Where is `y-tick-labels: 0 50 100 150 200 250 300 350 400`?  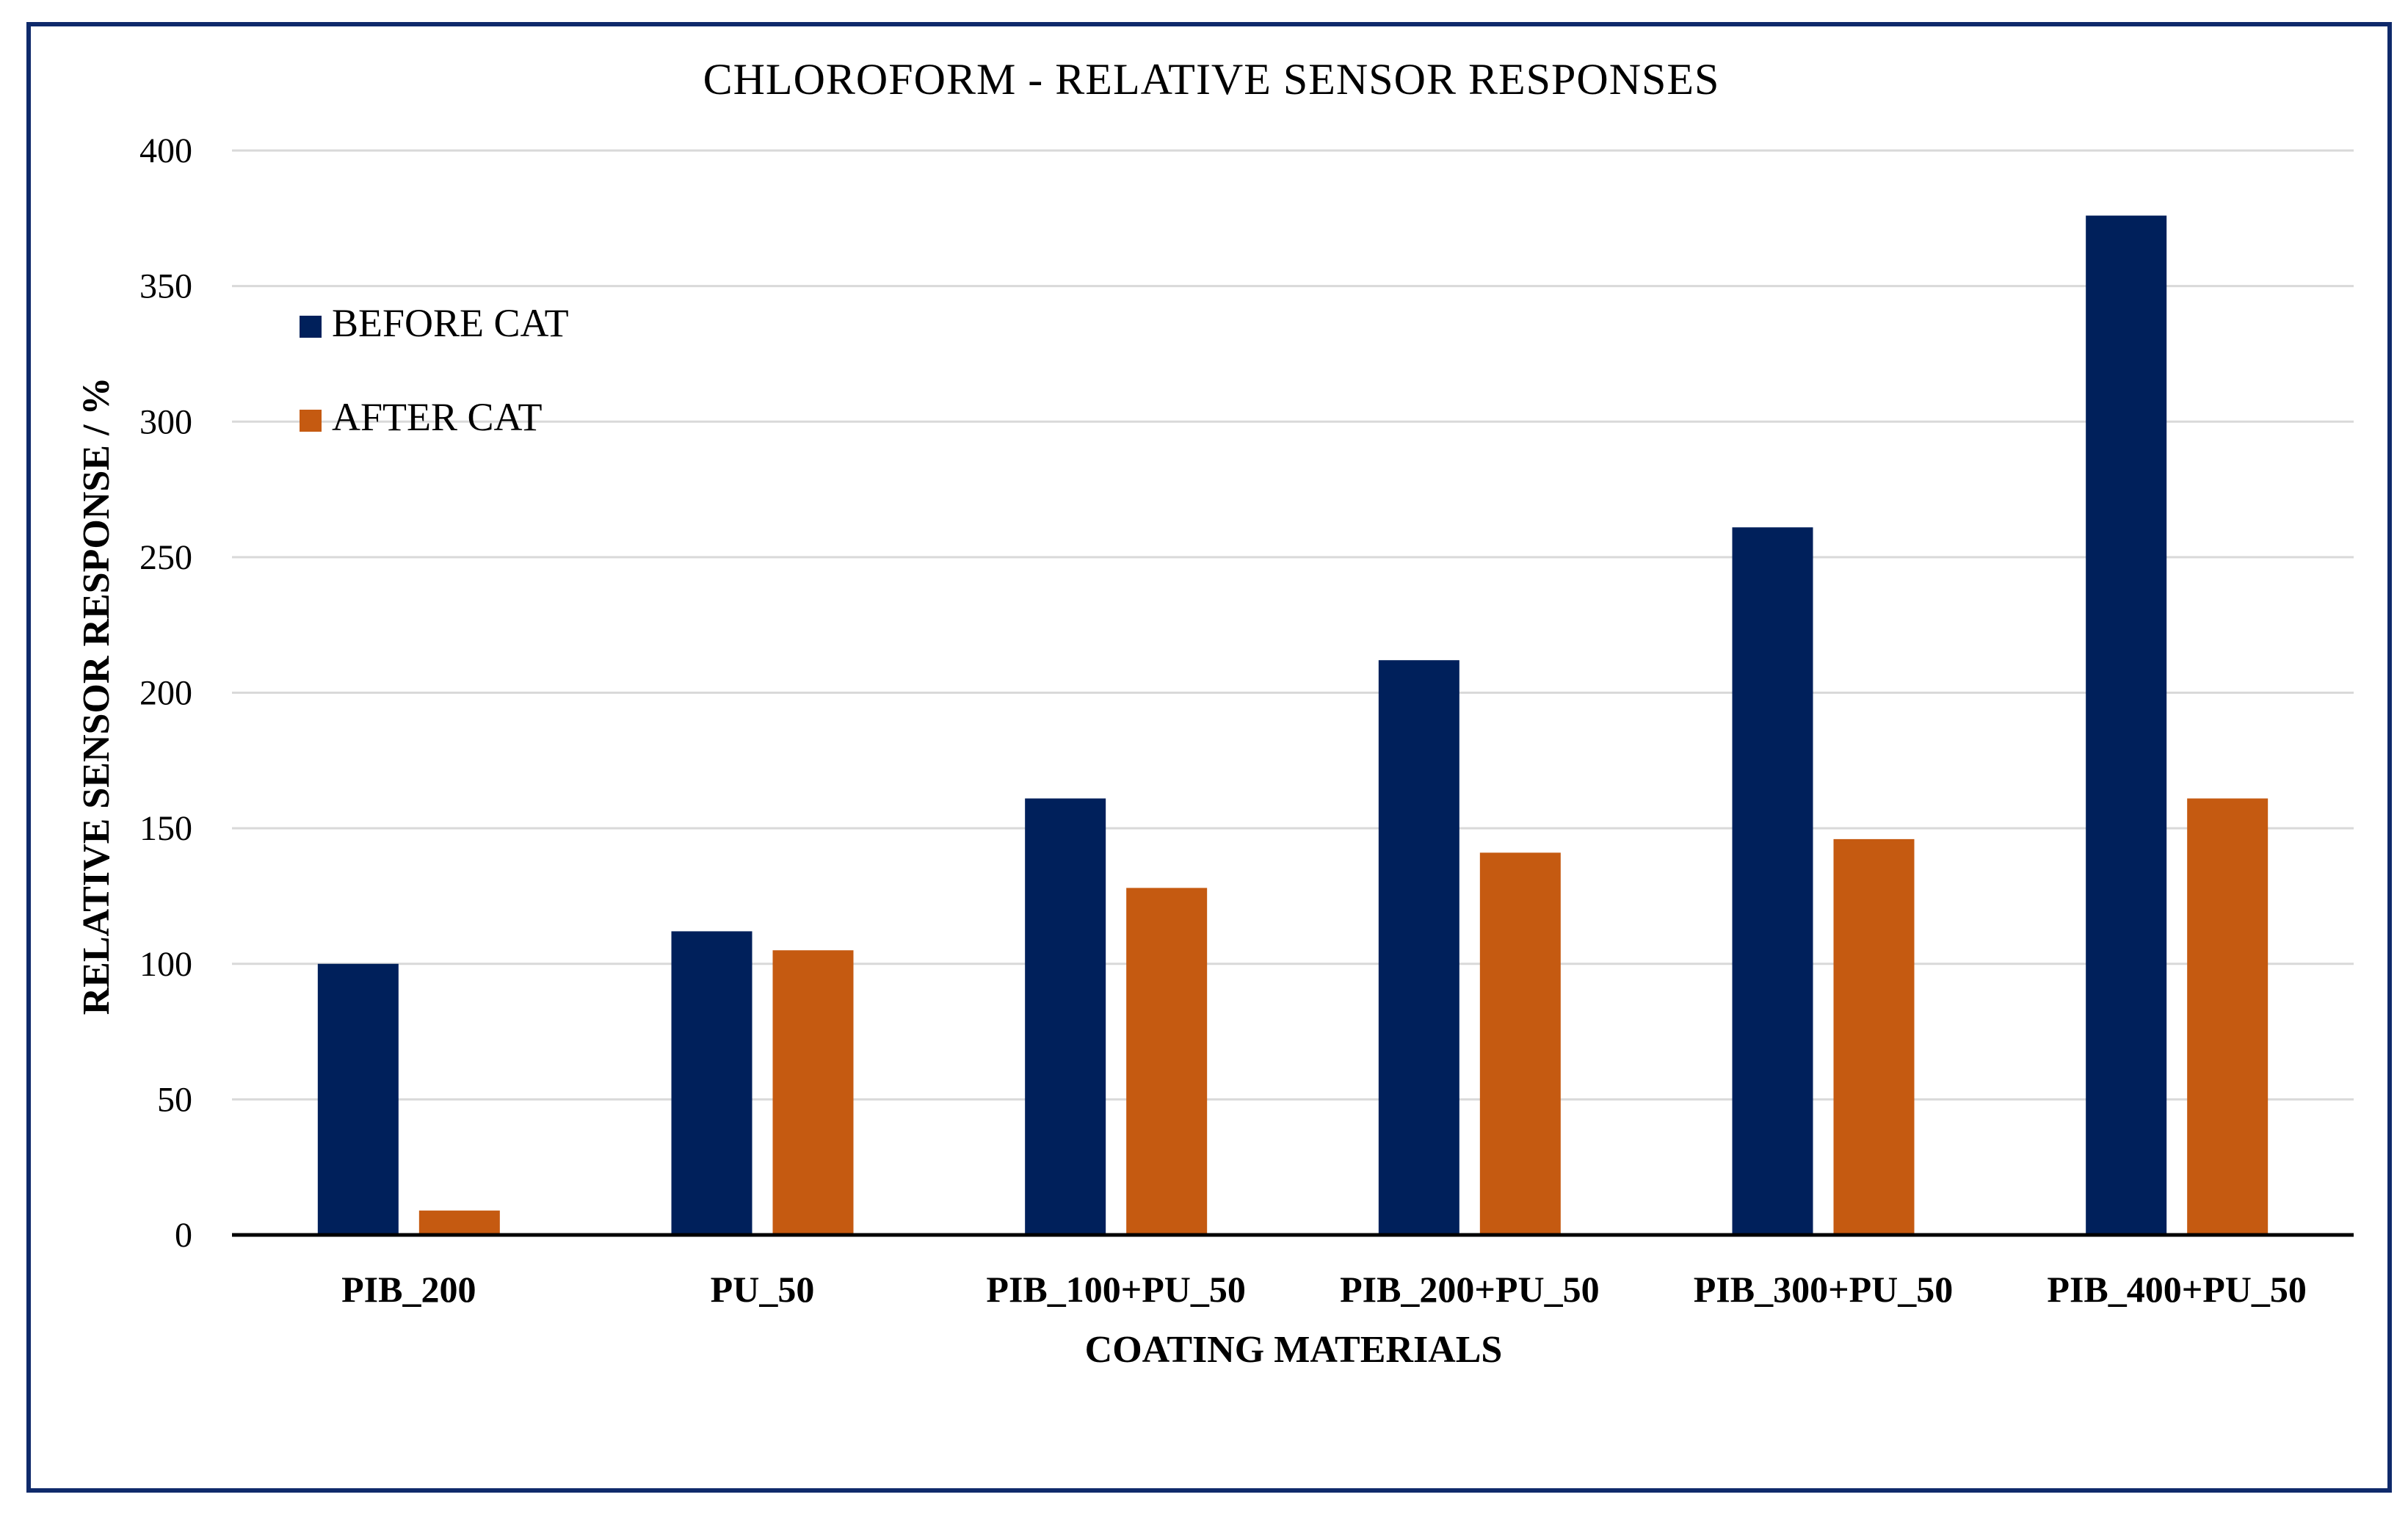
y-tick-labels: 0 50 100 150 200 250 300 350 400 is located at coordinates (165, 693).